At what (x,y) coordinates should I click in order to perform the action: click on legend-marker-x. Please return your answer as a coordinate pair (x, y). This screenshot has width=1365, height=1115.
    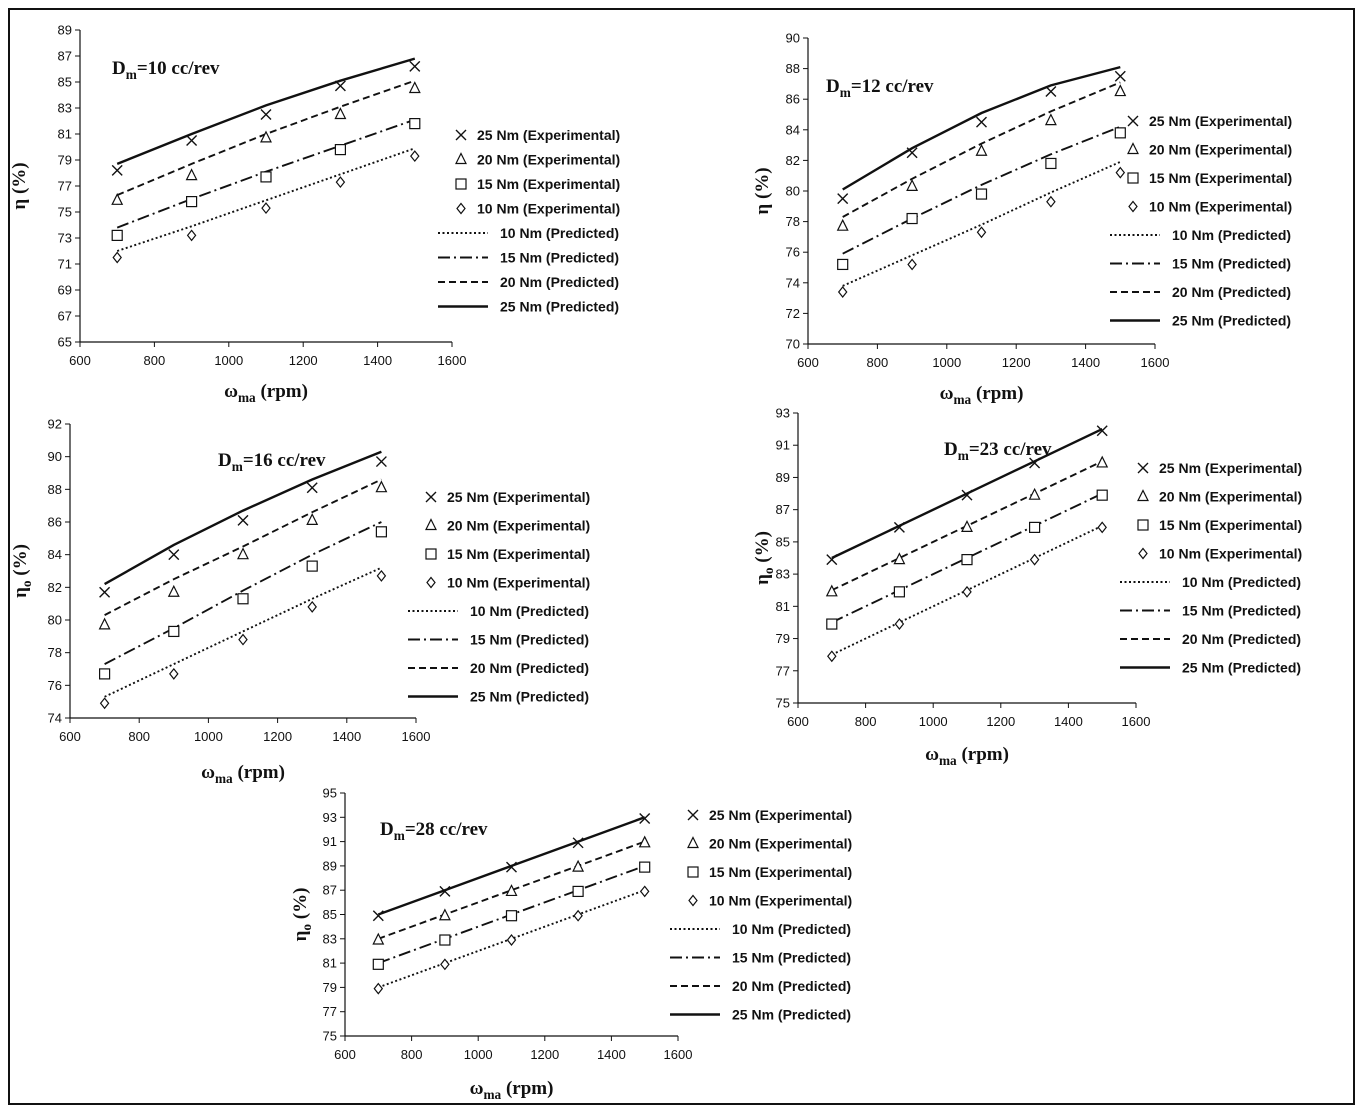
    Looking at the image, I should click on (693, 815).